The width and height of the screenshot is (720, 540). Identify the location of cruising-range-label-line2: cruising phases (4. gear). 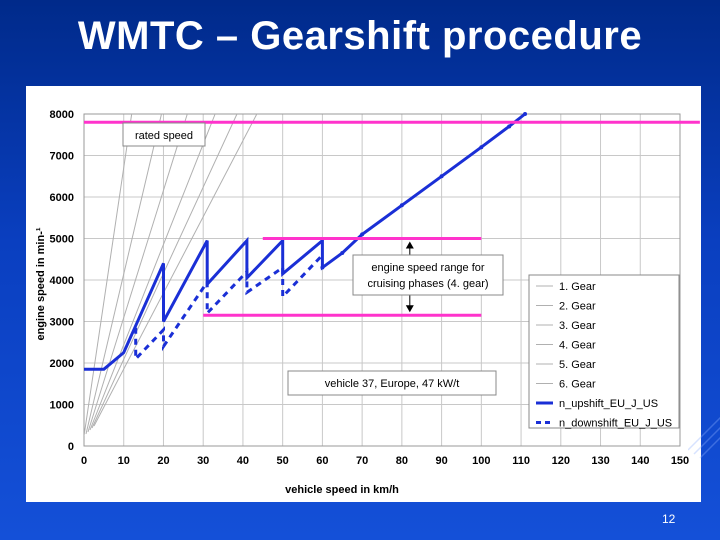
(427, 284).